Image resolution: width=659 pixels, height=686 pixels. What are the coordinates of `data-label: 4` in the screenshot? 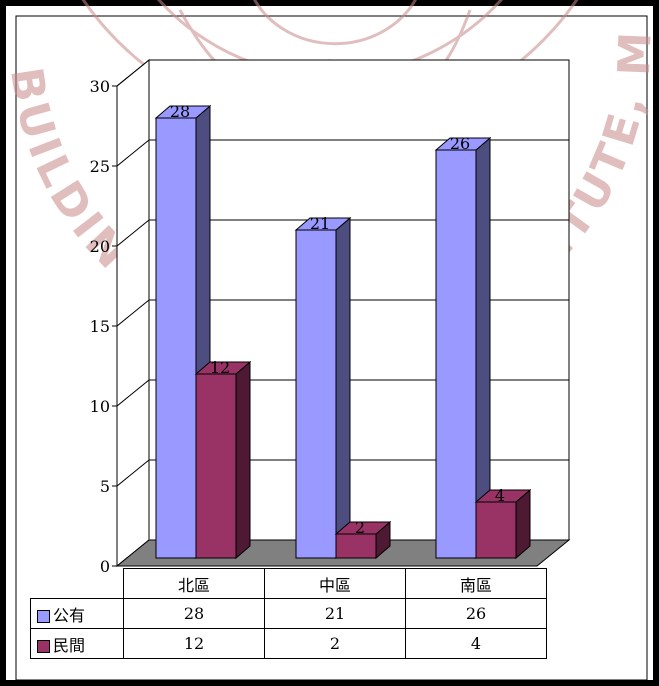 It's located at (500, 495).